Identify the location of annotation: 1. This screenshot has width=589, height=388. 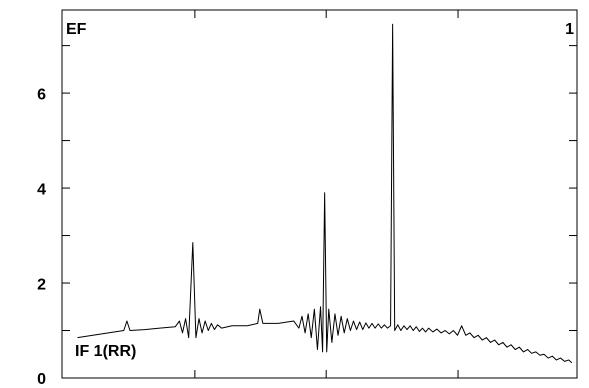
(569, 29).